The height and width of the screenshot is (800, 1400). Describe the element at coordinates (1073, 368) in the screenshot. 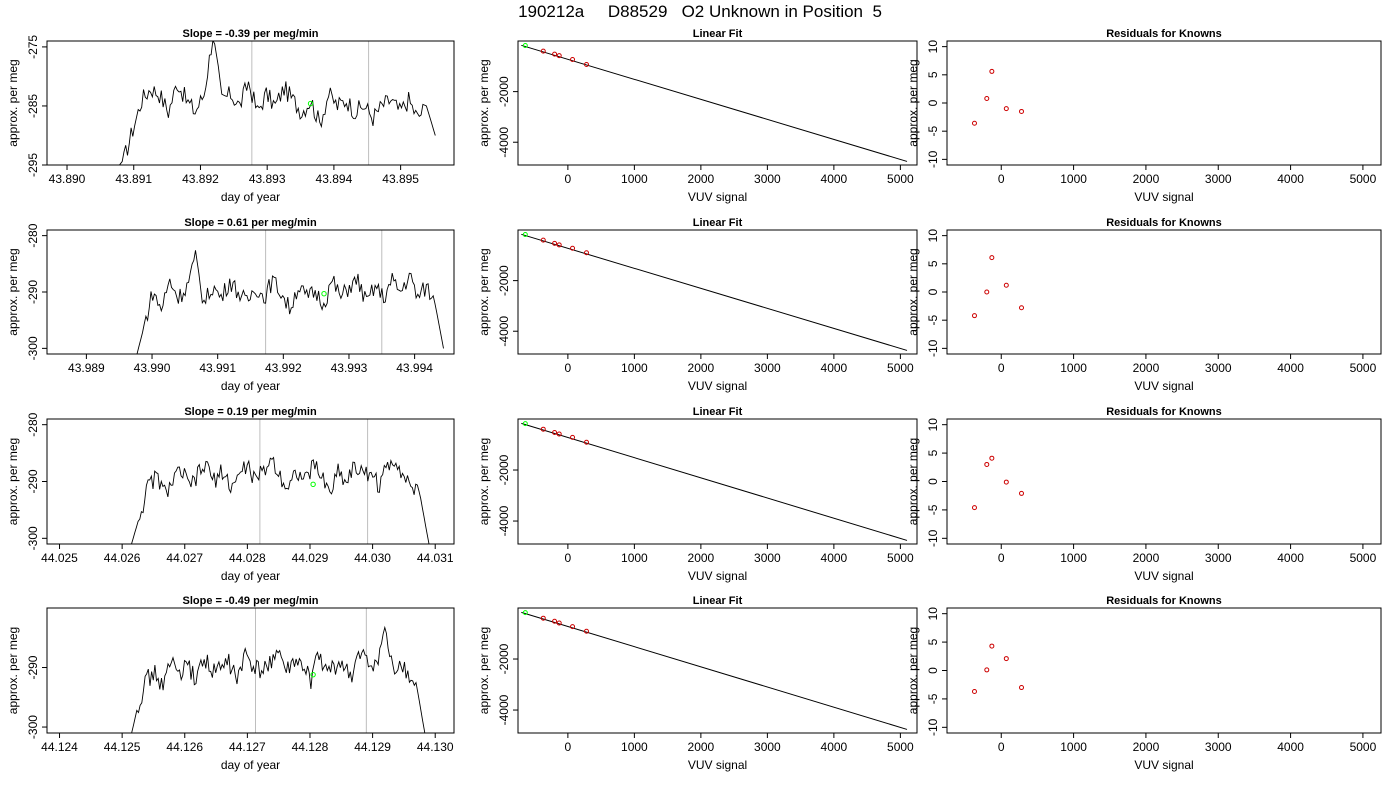

I see `x-tick-label: 1000` at that location.